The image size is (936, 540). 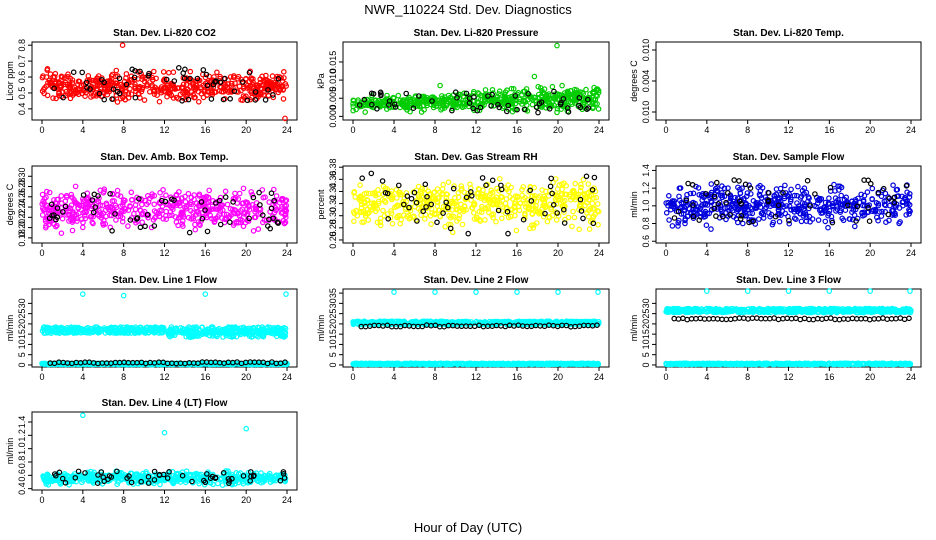 I want to click on x-tick-label: 16, so click(x=517, y=130).